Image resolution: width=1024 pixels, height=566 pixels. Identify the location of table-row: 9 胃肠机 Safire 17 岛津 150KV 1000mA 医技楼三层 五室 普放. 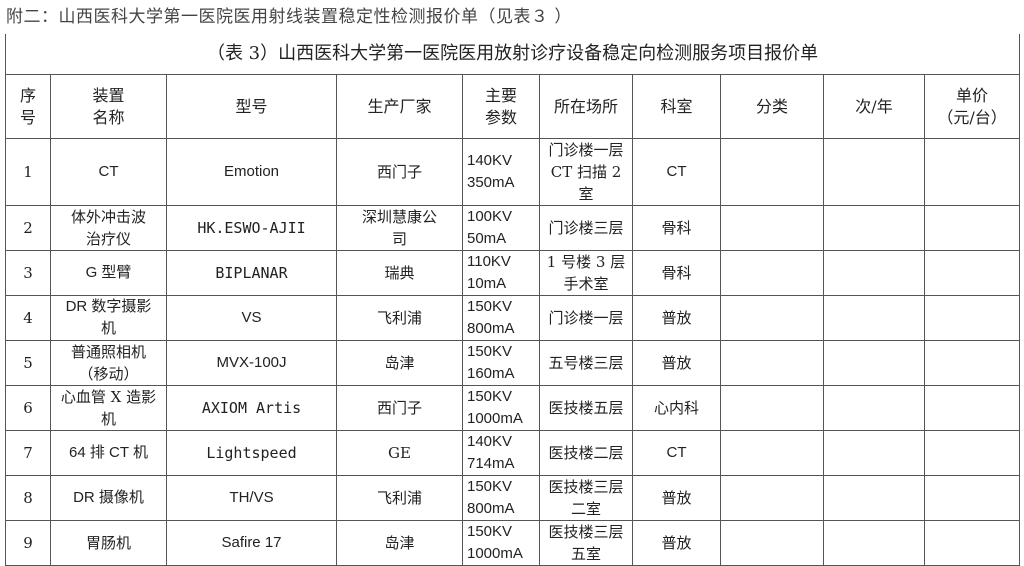
(513, 543).